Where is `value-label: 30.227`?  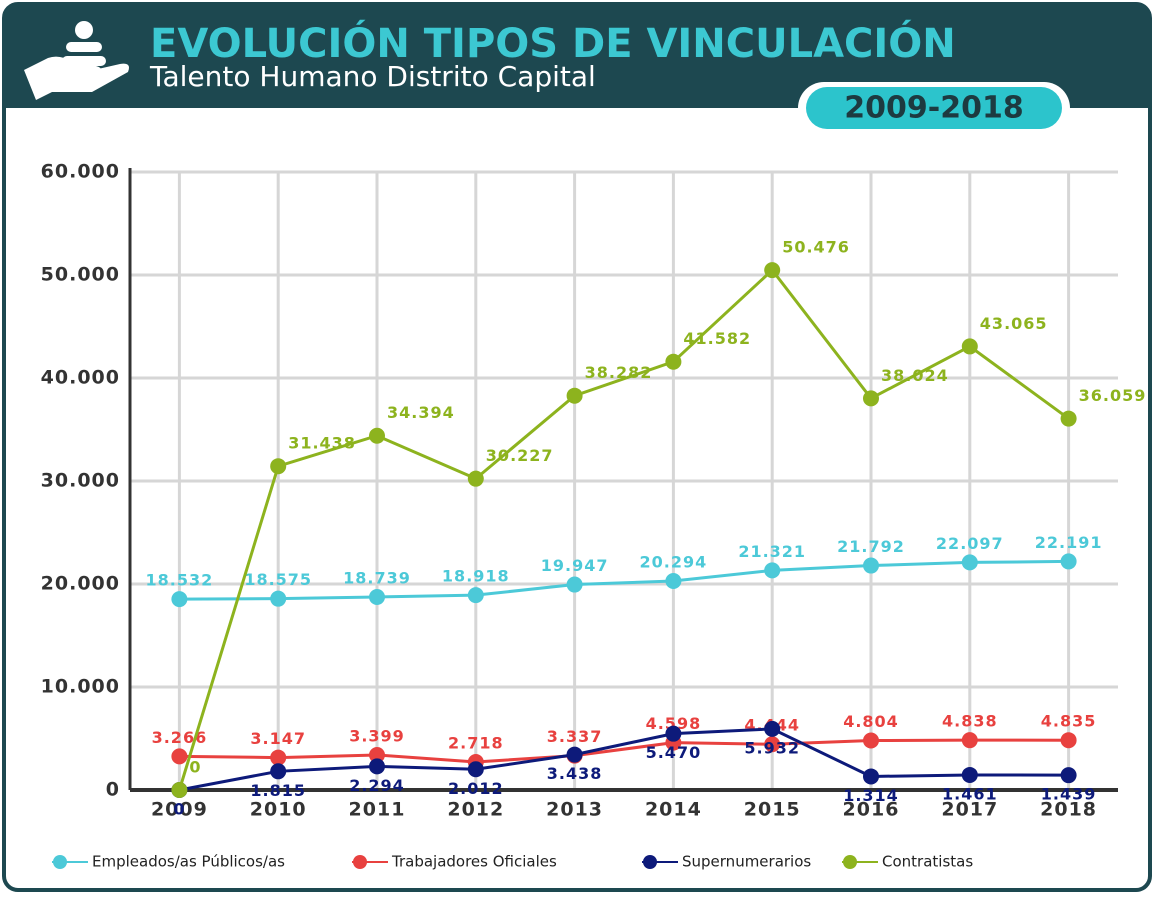 value-label: 30.227 is located at coordinates (520, 455).